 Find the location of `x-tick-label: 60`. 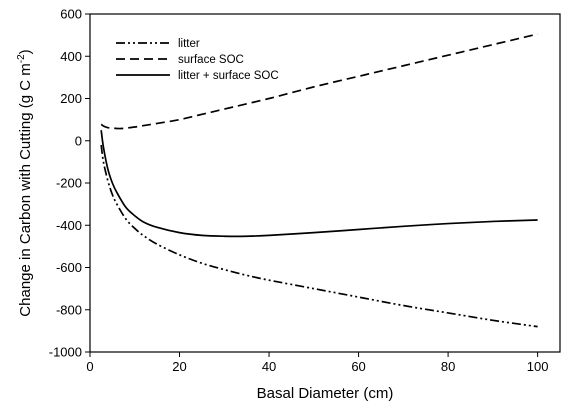

x-tick-label: 60 is located at coordinates (358, 366).